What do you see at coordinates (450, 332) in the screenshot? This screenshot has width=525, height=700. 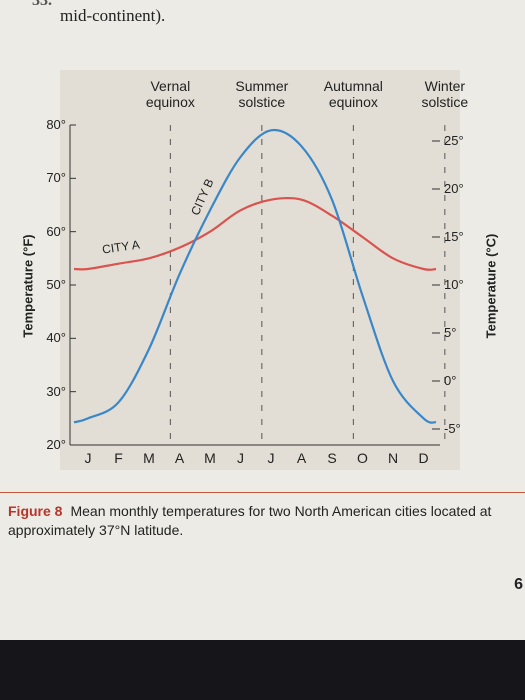 I see `y-right-tick-label: 5°` at bounding box center [450, 332].